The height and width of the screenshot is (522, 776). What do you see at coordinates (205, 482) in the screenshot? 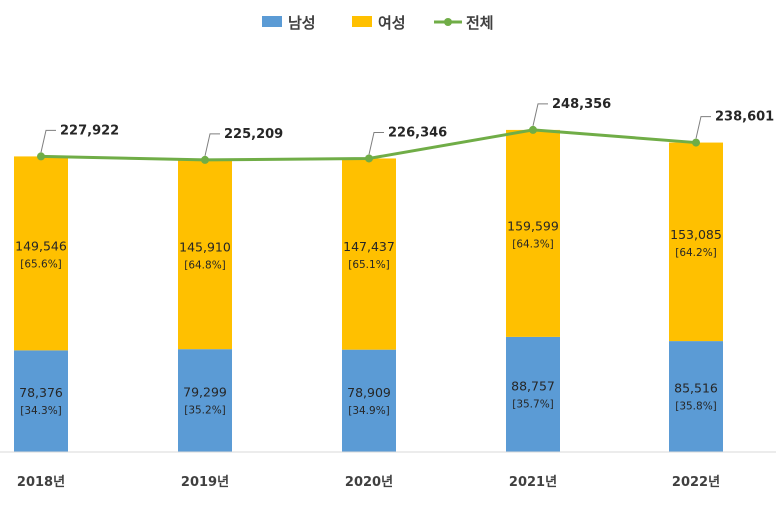
I see `x-tick-1: 2019년` at bounding box center [205, 482].